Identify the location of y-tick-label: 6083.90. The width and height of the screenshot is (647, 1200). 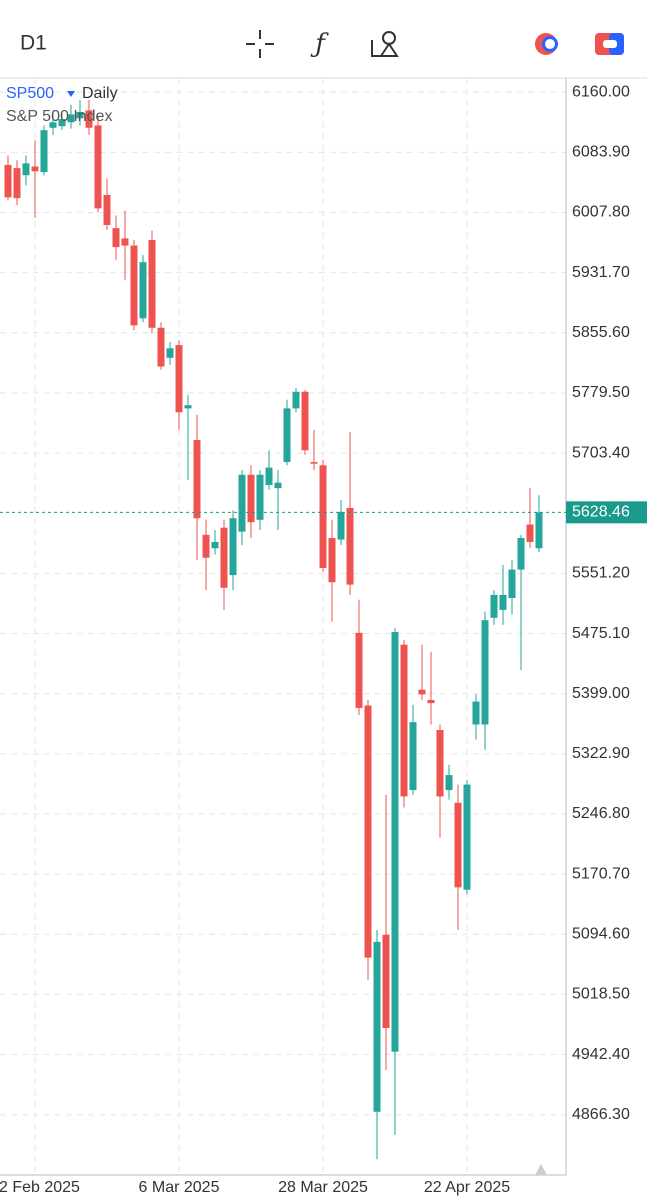
(601, 152).